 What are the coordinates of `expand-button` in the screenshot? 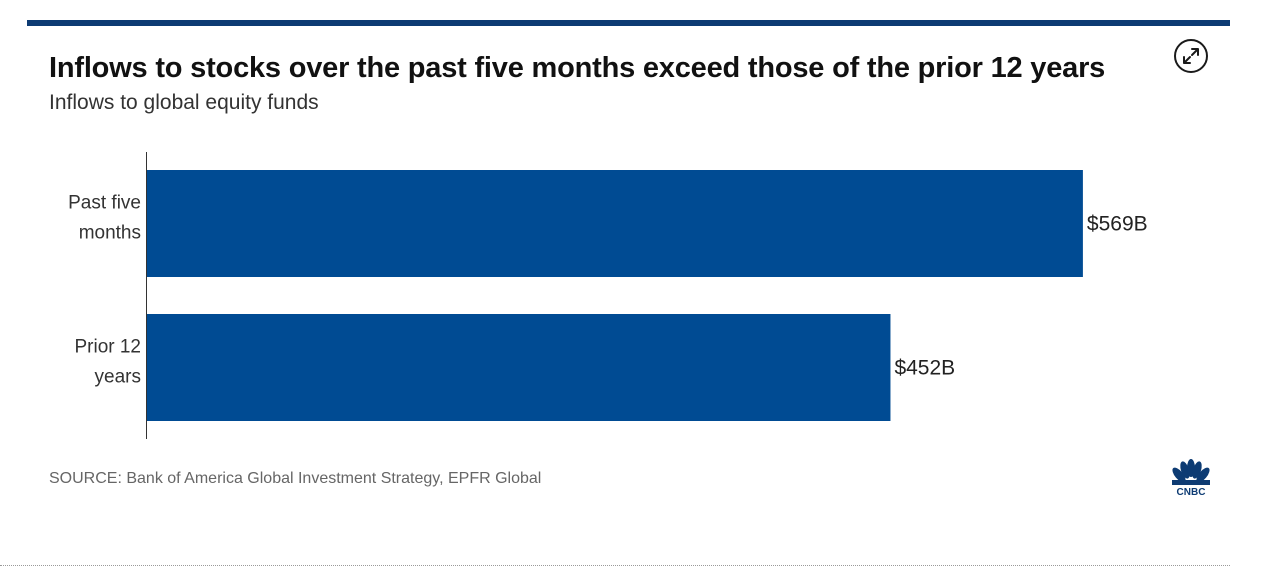 It's located at (1191, 56).